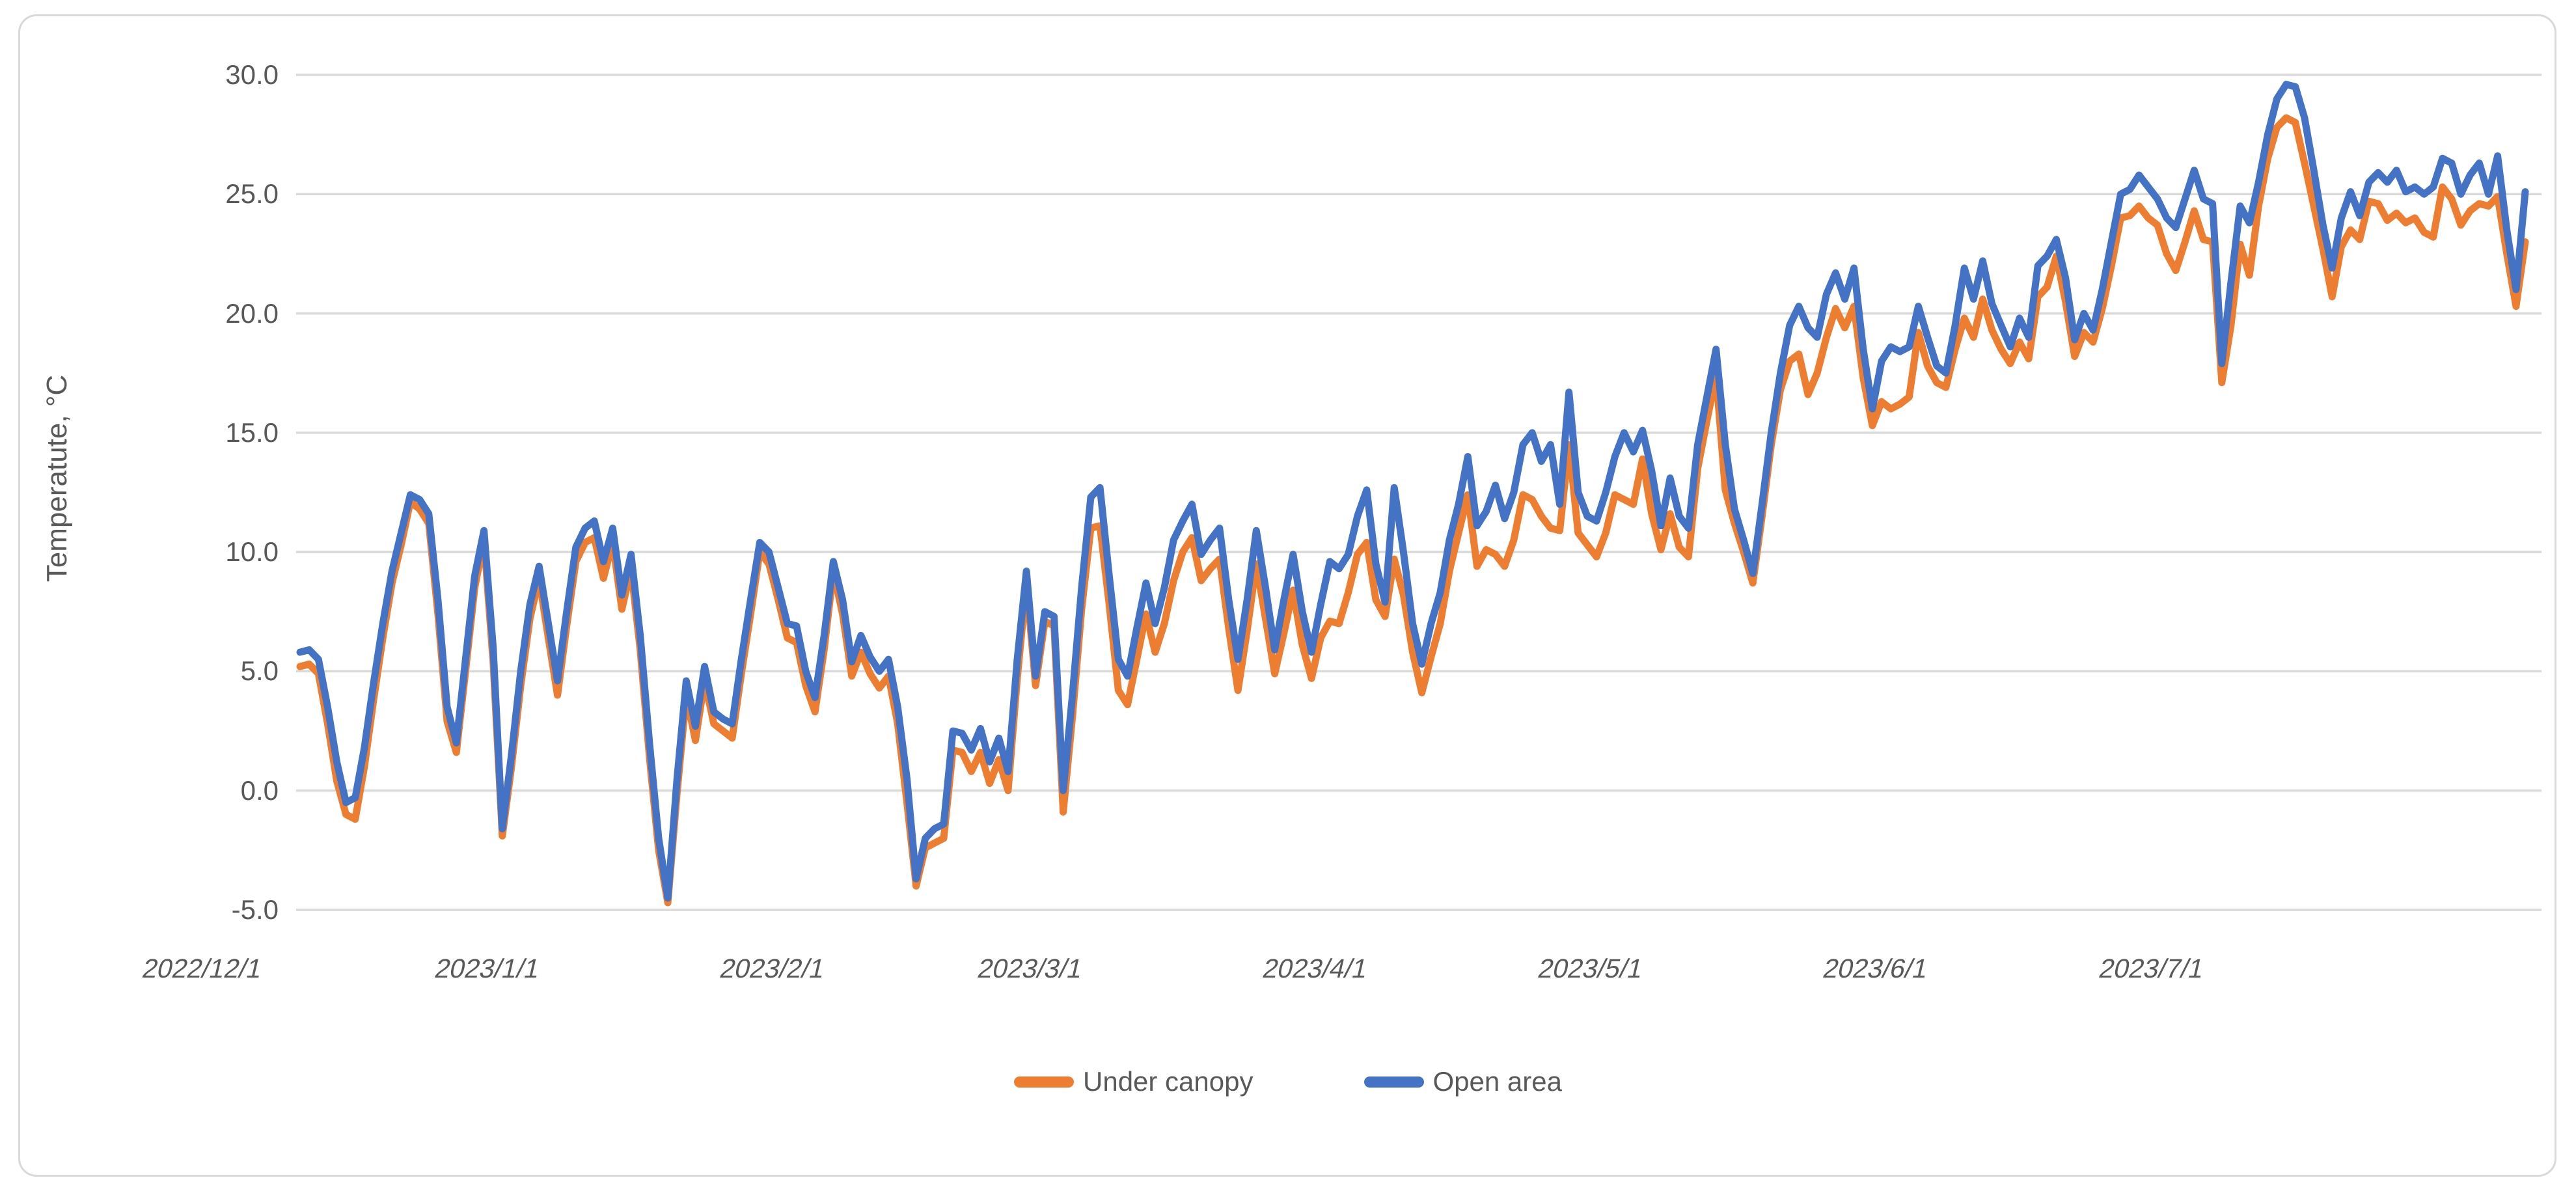 This screenshot has height=1193, width=2576. What do you see at coordinates (1315, 968) in the screenshot?
I see `x-tick-label-2023-4-1: 2023/4/1` at bounding box center [1315, 968].